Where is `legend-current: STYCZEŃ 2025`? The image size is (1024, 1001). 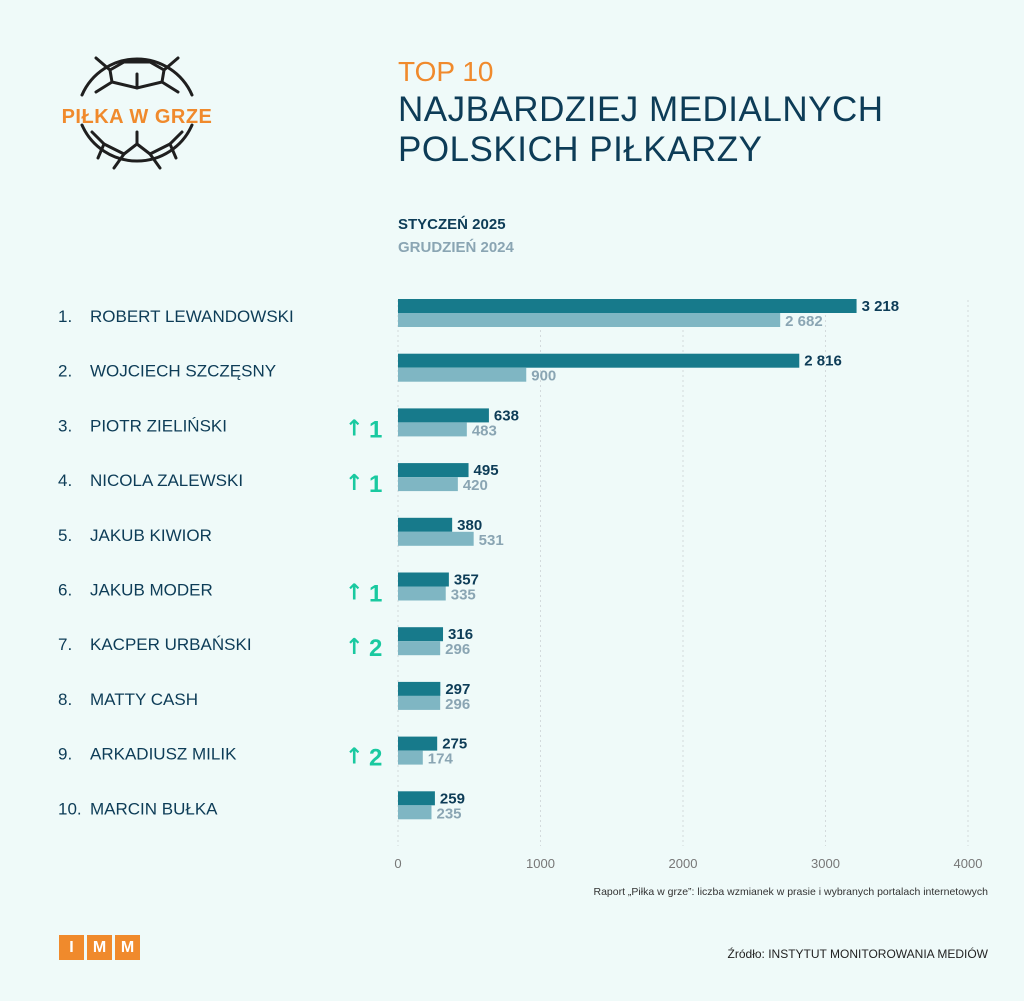
legend-current: STYCZEŃ 2025 is located at coordinates (452, 224).